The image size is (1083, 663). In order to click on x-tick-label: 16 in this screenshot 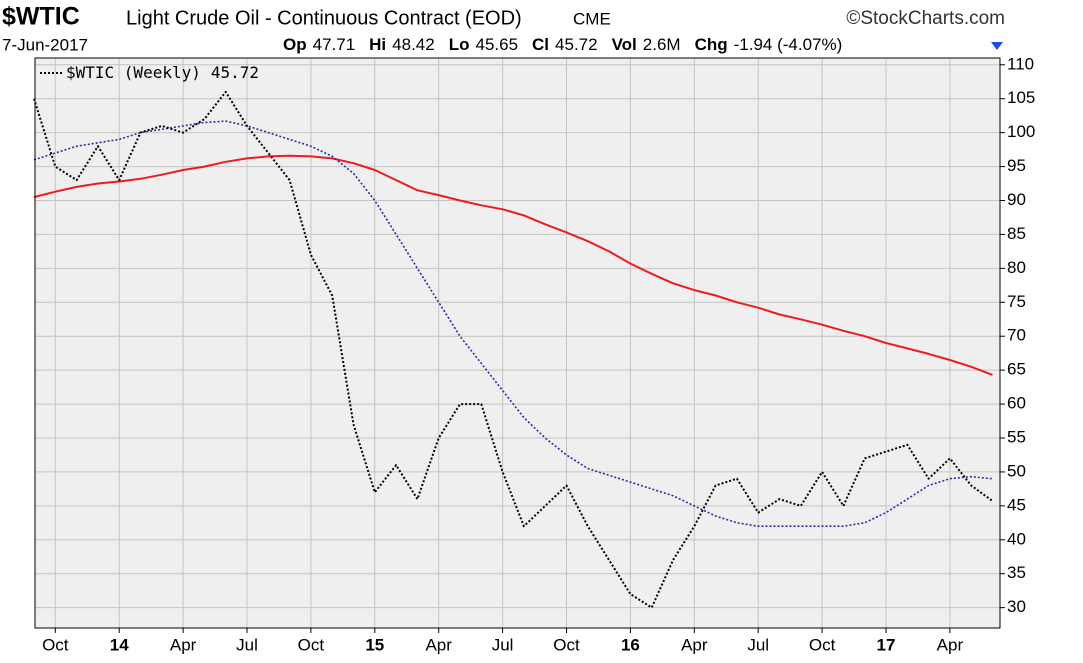, I will do `click(630, 644)`.